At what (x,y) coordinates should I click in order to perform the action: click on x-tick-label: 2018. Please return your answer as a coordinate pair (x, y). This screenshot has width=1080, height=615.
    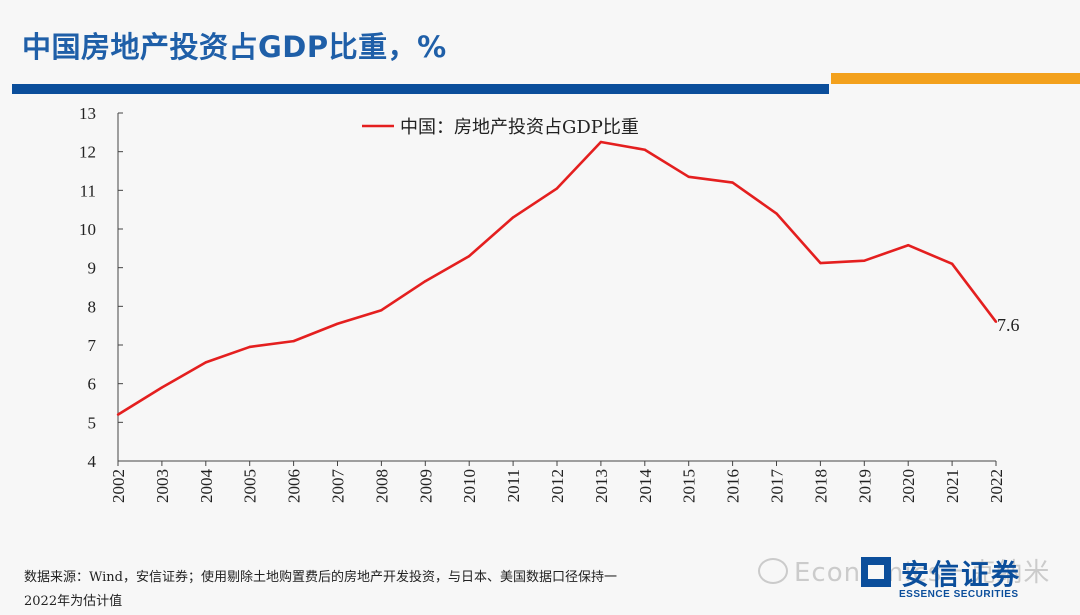
    Looking at the image, I should click on (820, 486).